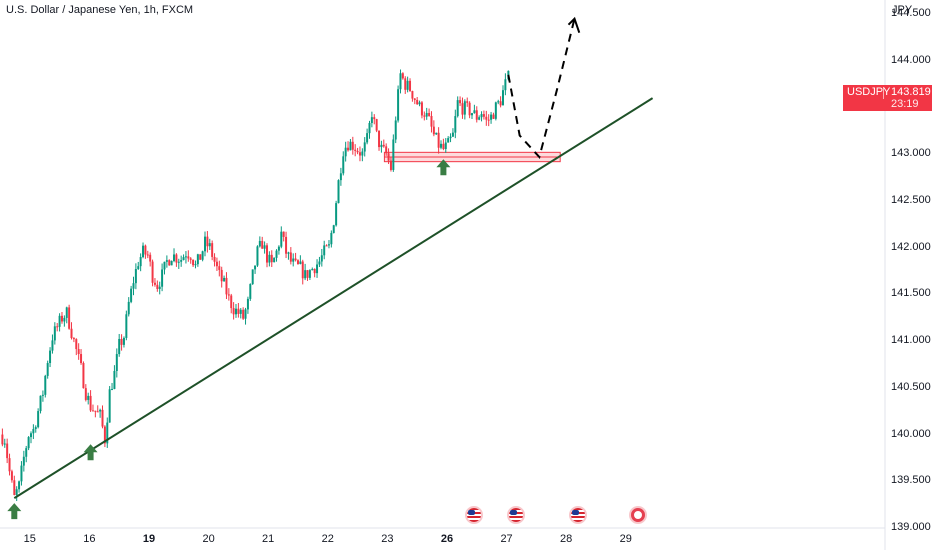 The height and width of the screenshot is (550, 932). What do you see at coordinates (268, 539) in the screenshot?
I see `x-tick-label: 21` at bounding box center [268, 539].